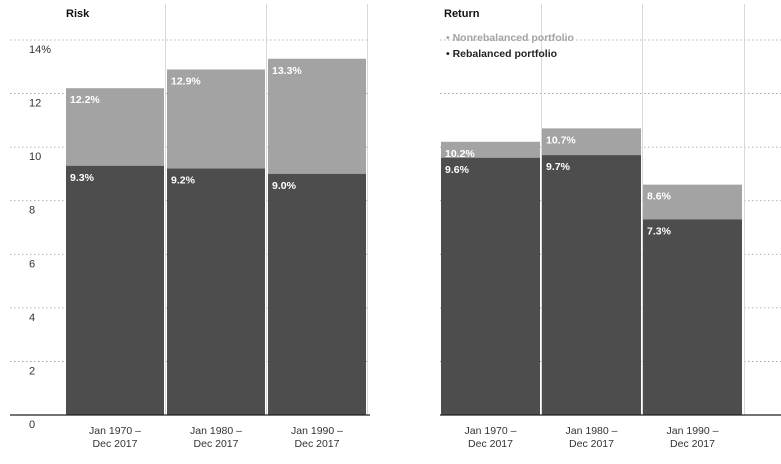  Describe the element at coordinates (462, 14) in the screenshot. I see `return-chart-title: Return` at that location.